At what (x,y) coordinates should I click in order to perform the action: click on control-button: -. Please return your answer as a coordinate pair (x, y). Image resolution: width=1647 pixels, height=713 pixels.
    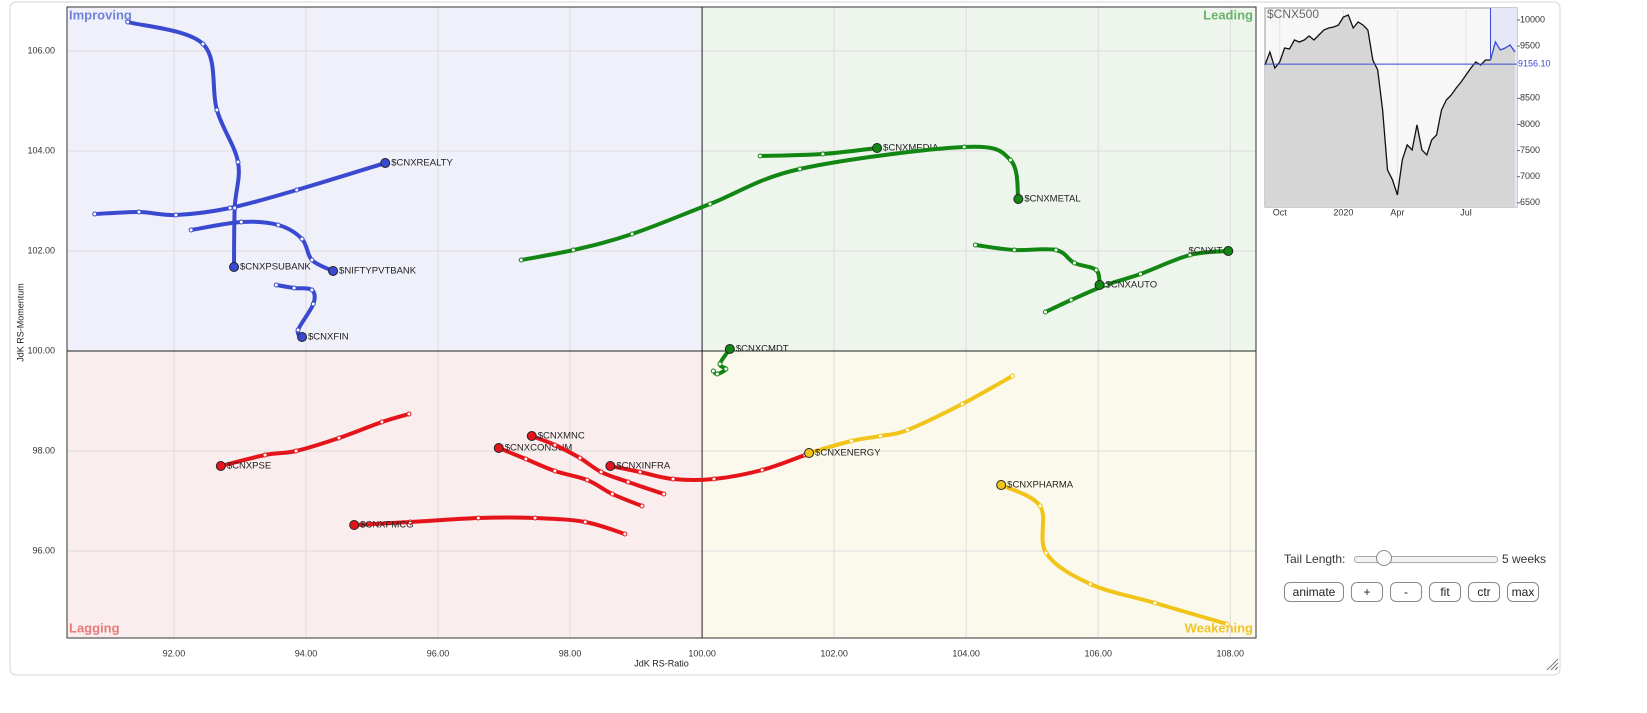
    Looking at the image, I should click on (1406, 592).